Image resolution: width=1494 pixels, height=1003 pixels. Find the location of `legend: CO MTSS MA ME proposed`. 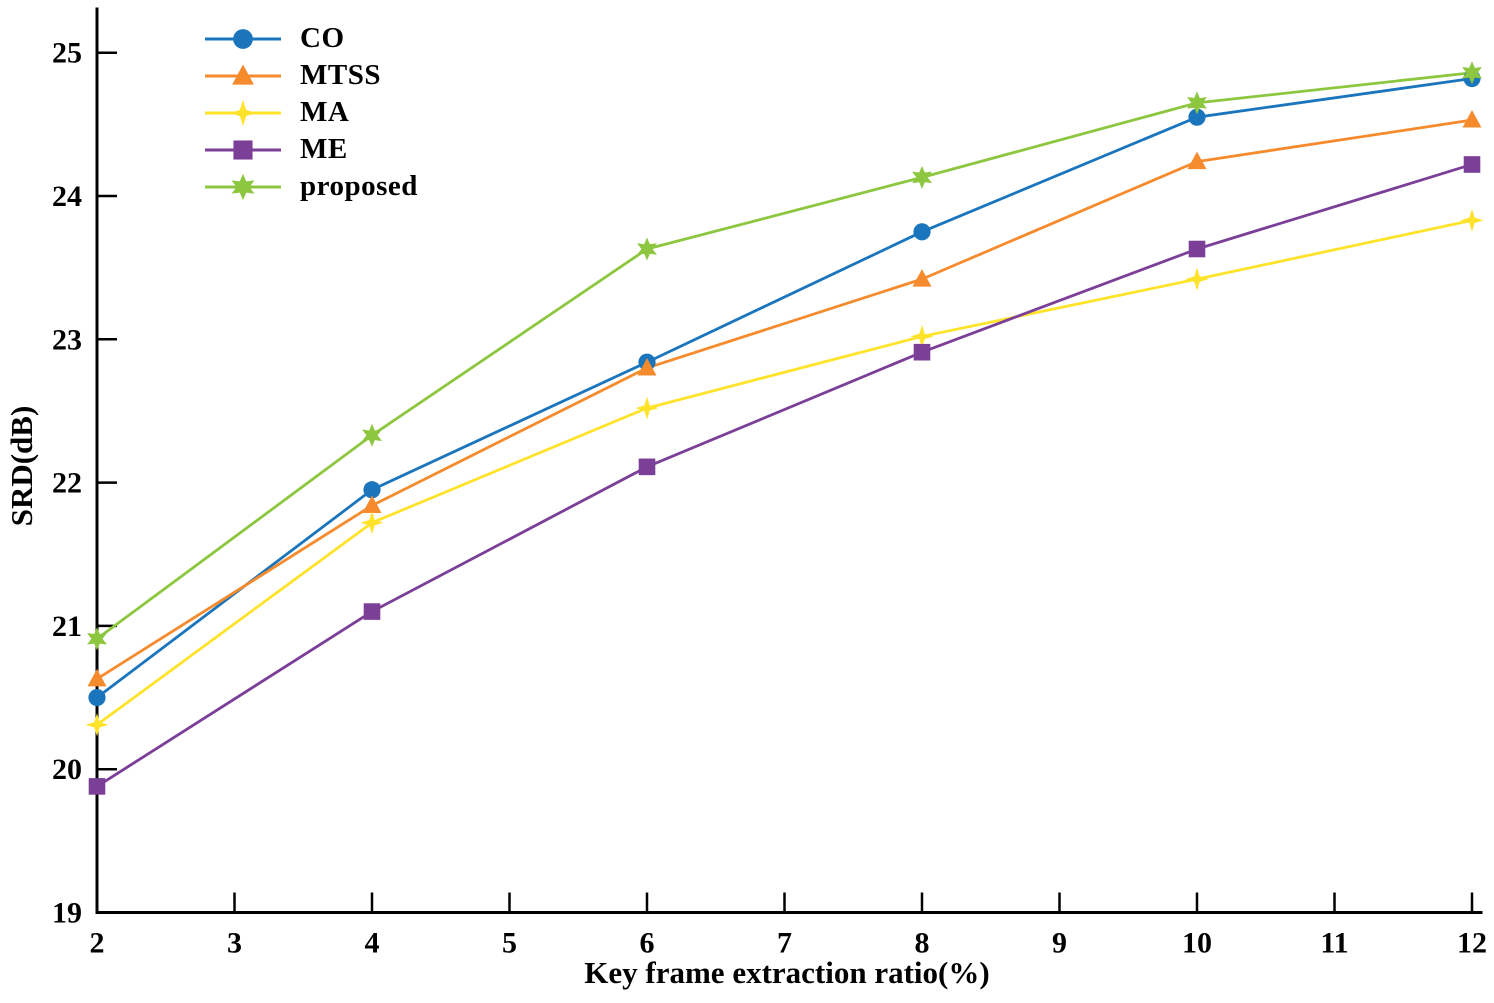

legend: CO MTSS MA ME proposed is located at coordinates (310, 112).